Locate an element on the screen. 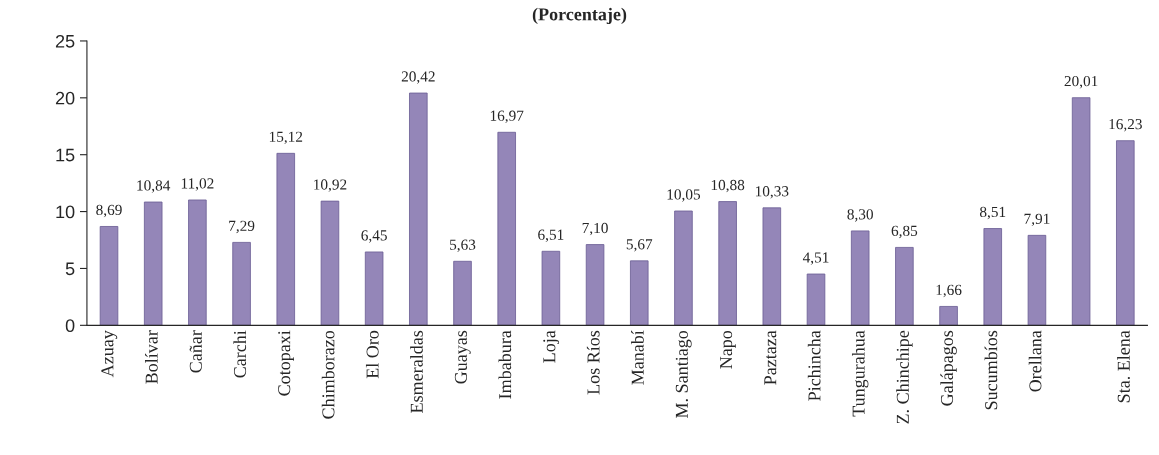 The image size is (1159, 455). data-label: 20,42 is located at coordinates (418, 77).